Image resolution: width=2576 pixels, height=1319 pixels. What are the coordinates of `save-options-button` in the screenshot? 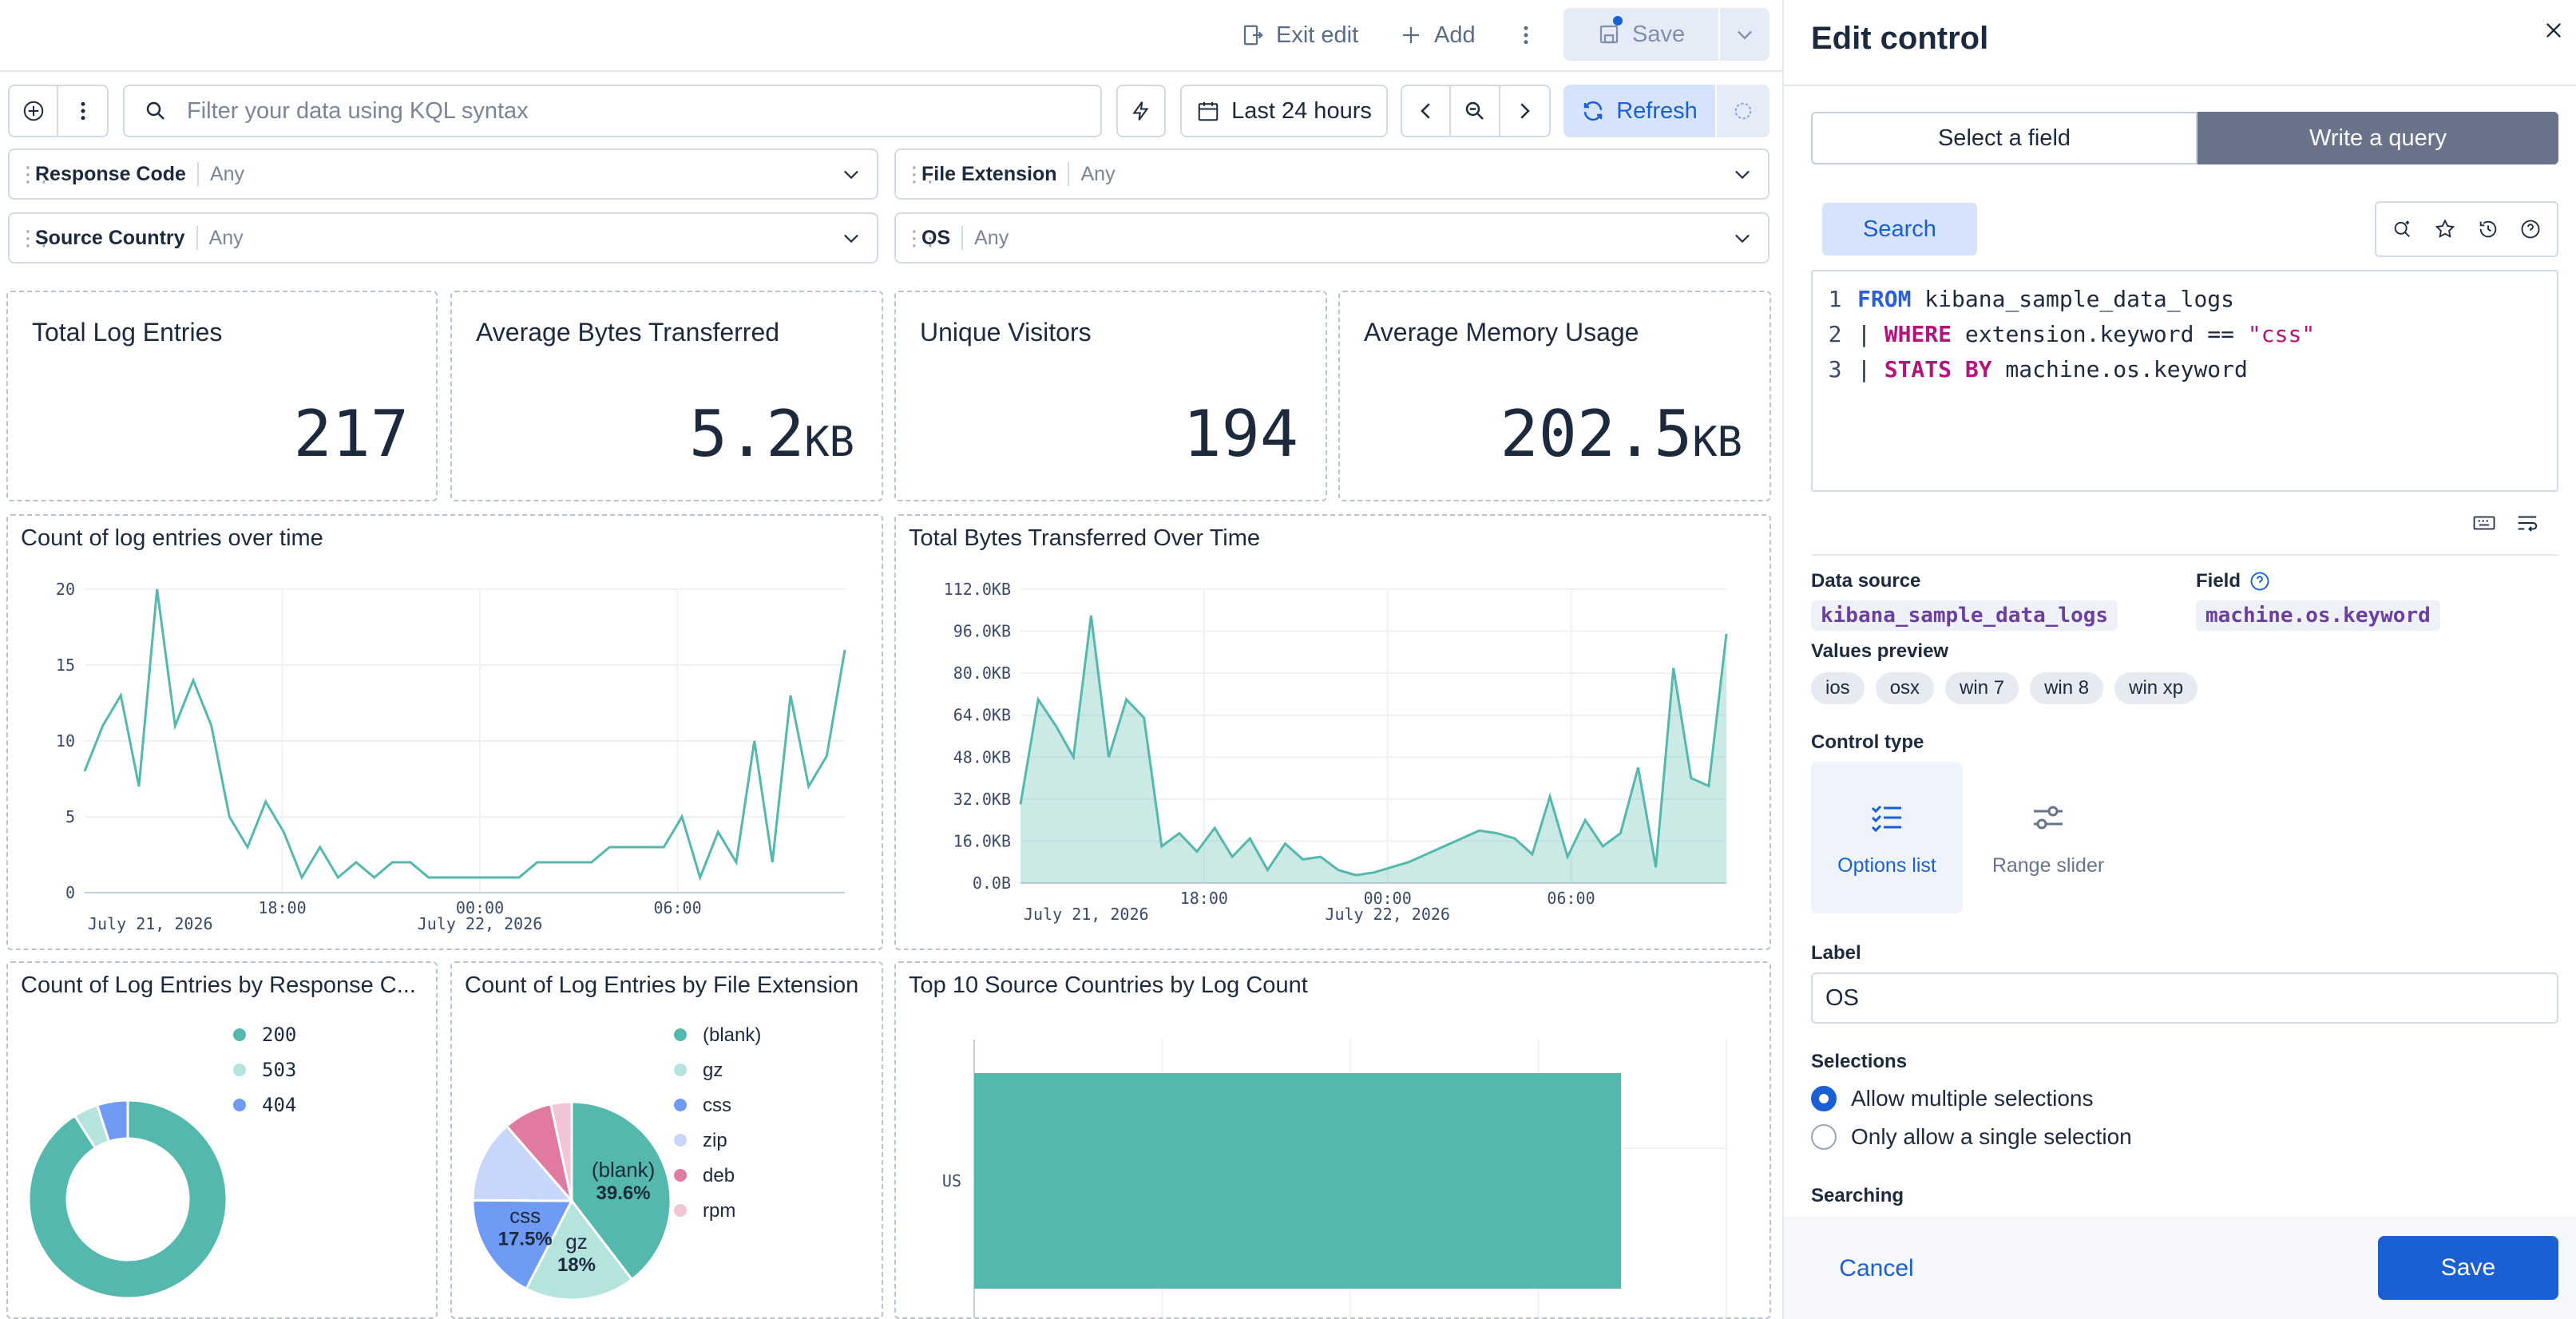 It's located at (1745, 34).